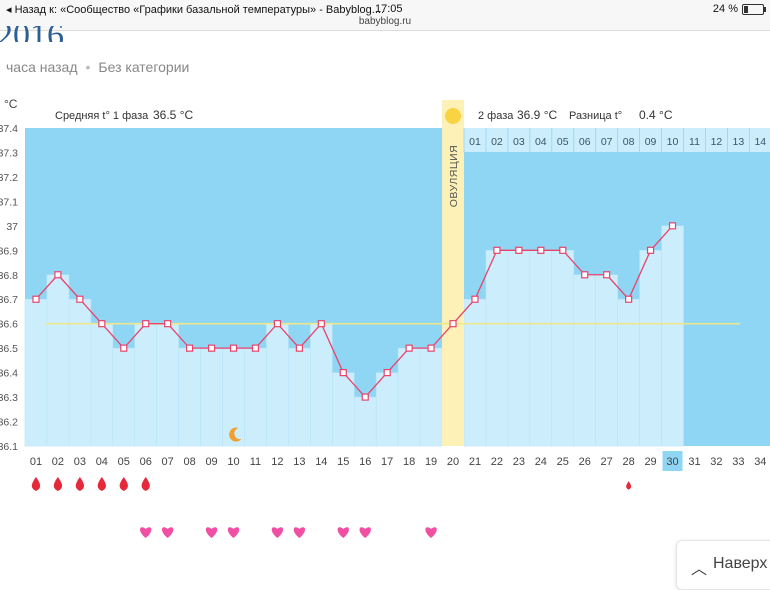 The height and width of the screenshot is (590, 770). I want to click on phase2-day-number: 06, so click(585, 142).